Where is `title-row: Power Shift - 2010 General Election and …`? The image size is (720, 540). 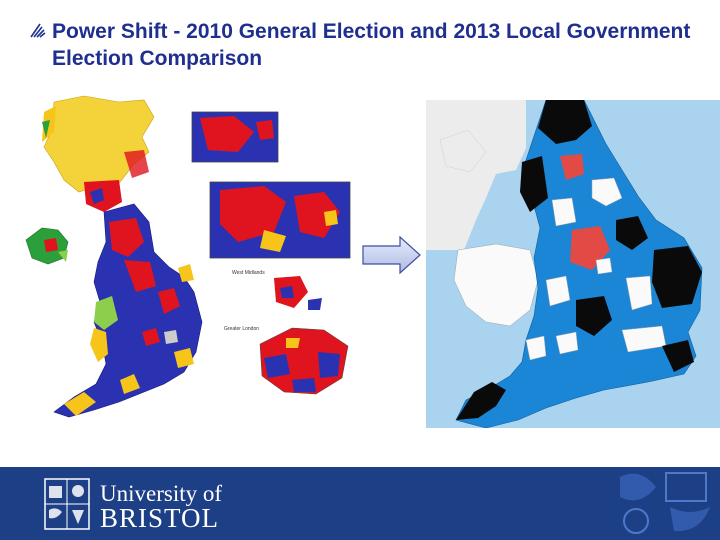
title-row: Power Shift - 2010 General Election and … is located at coordinates (371, 45).